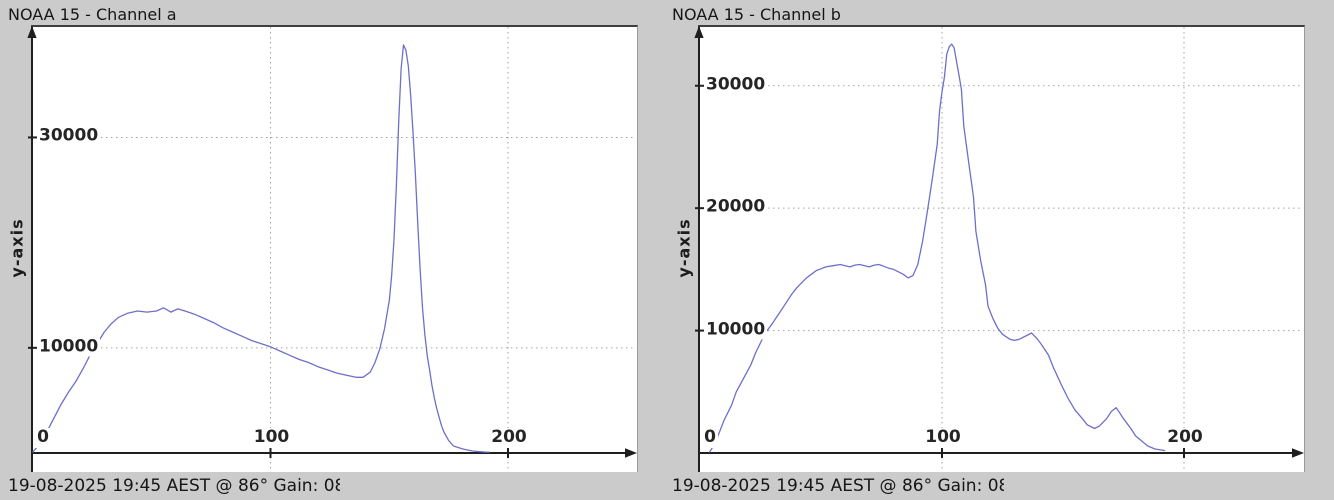  I want to click on y-tick-label: 20000, so click(736, 207).